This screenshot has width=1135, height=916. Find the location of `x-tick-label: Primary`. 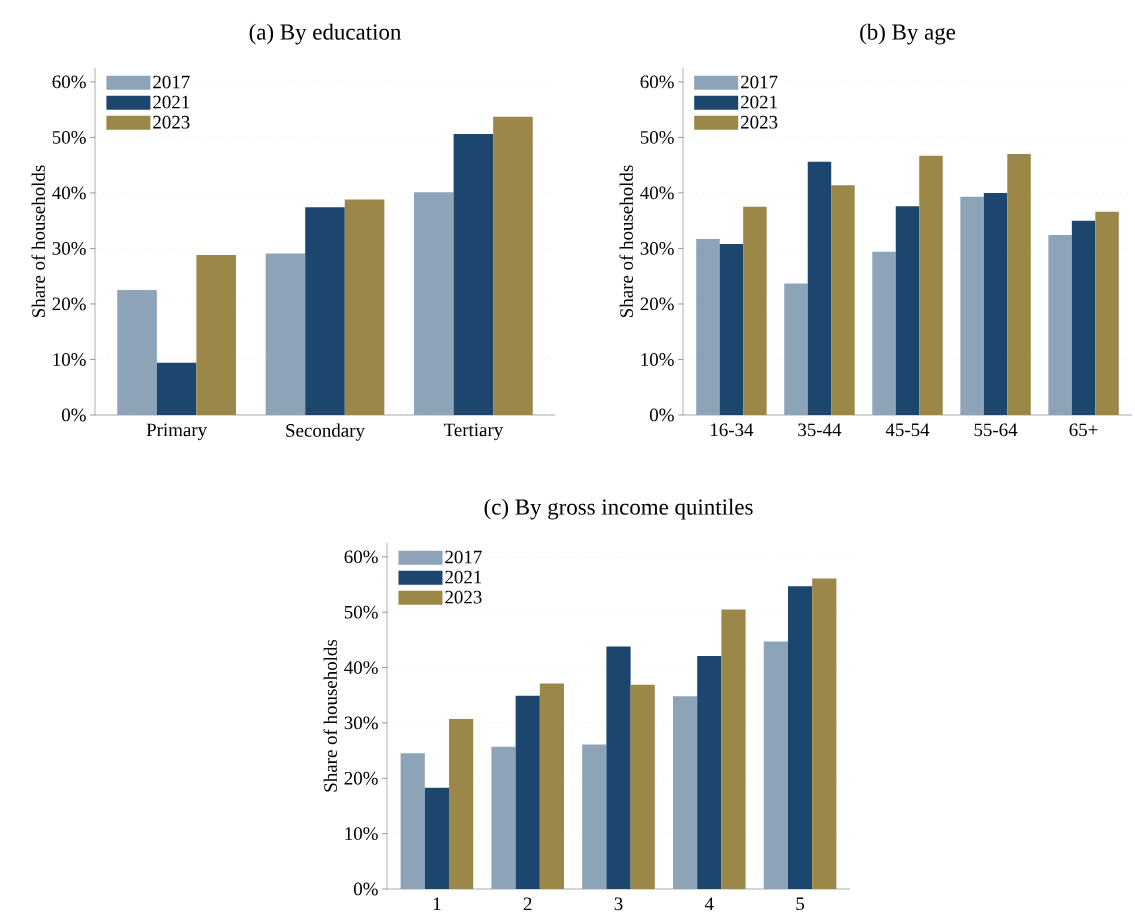

x-tick-label: Primary is located at coordinates (177, 432).